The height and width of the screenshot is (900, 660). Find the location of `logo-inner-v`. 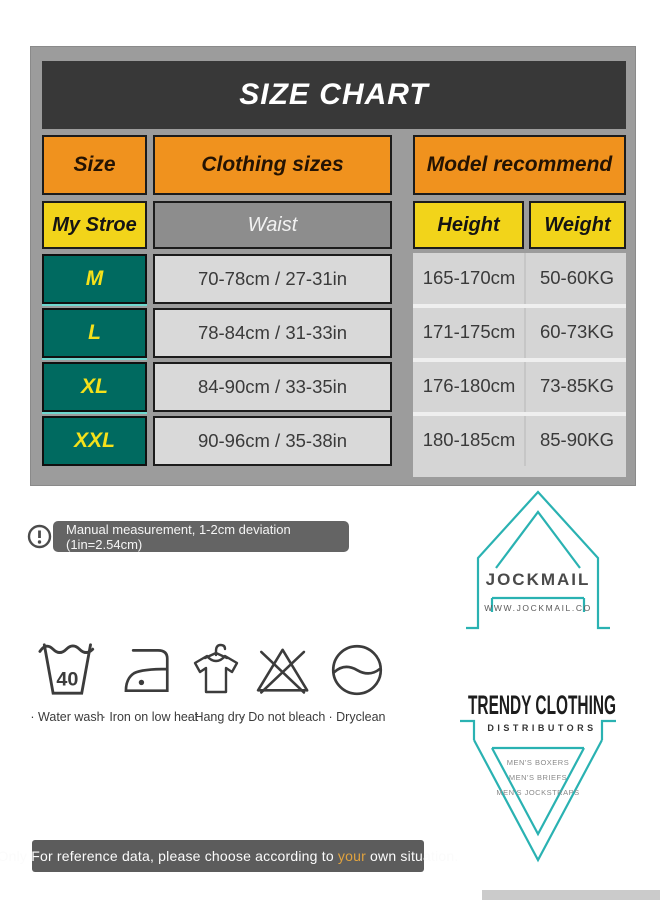

logo-inner-v is located at coordinates (538, 792).